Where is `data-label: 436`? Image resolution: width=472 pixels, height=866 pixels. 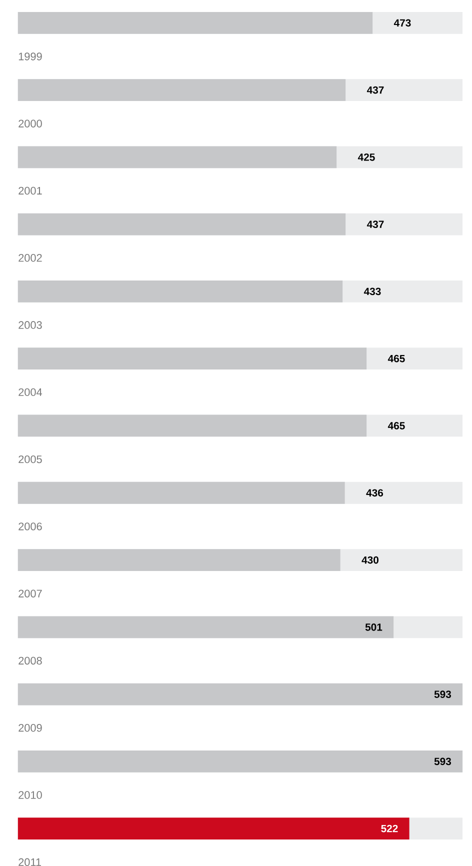
data-label: 436 is located at coordinates (374, 493).